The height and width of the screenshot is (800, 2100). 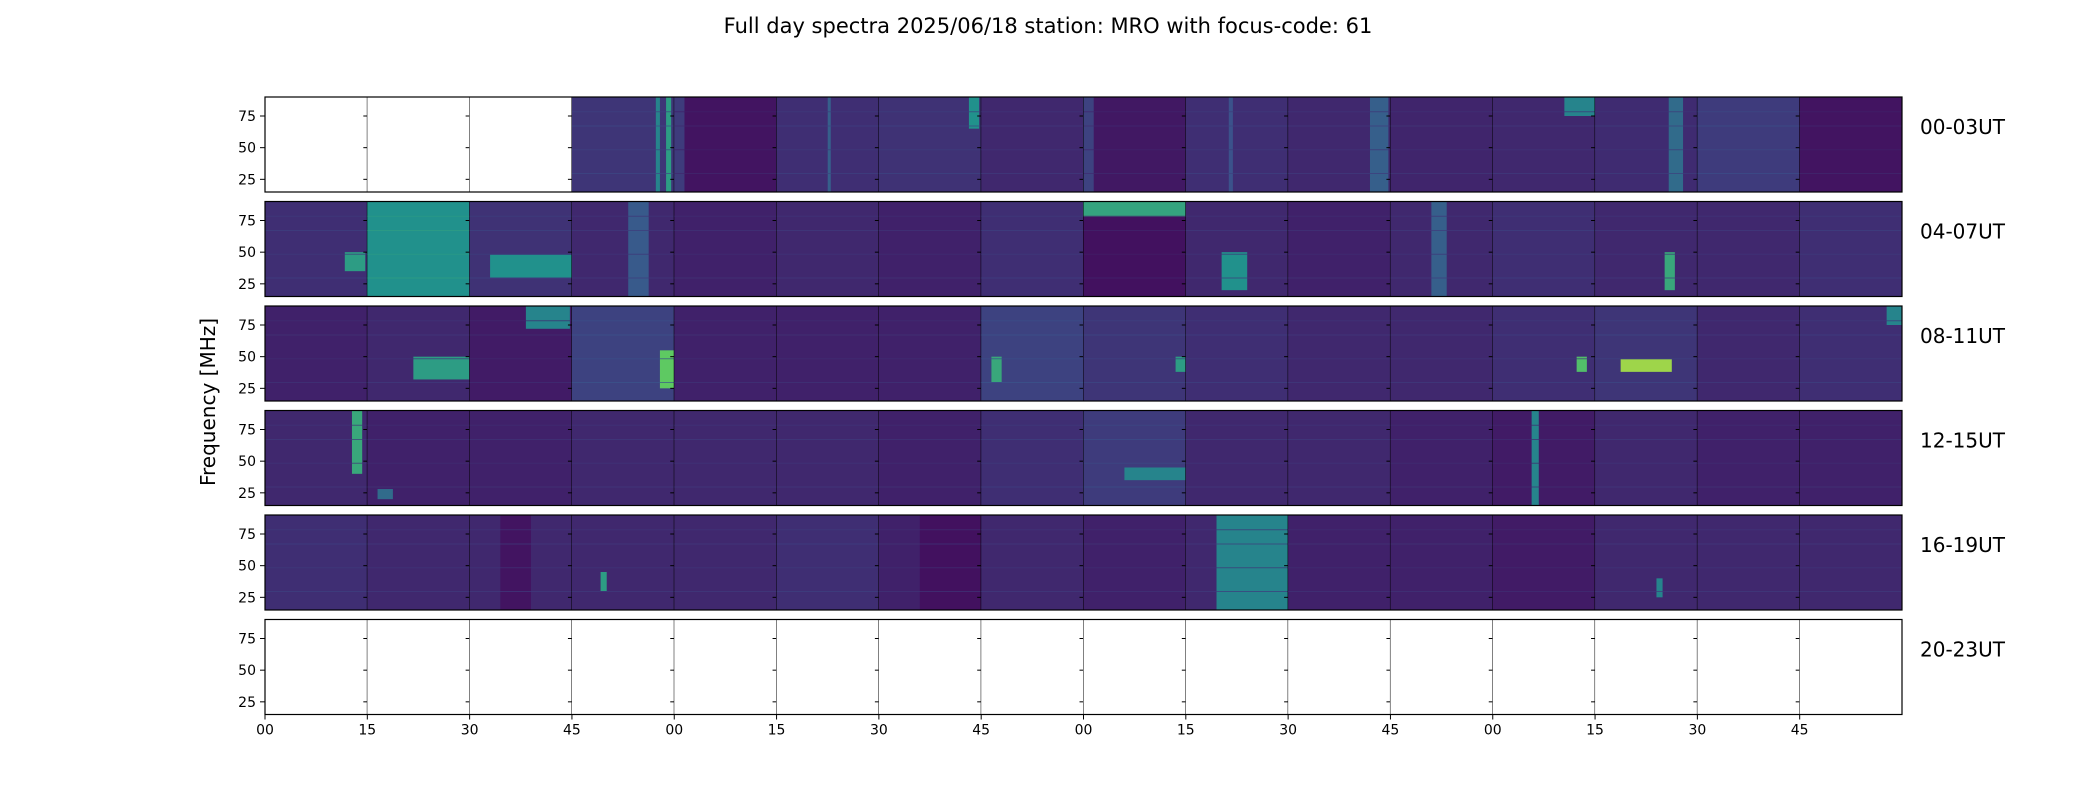 I want to click on y-tick-label: 75, so click(x=247, y=535).